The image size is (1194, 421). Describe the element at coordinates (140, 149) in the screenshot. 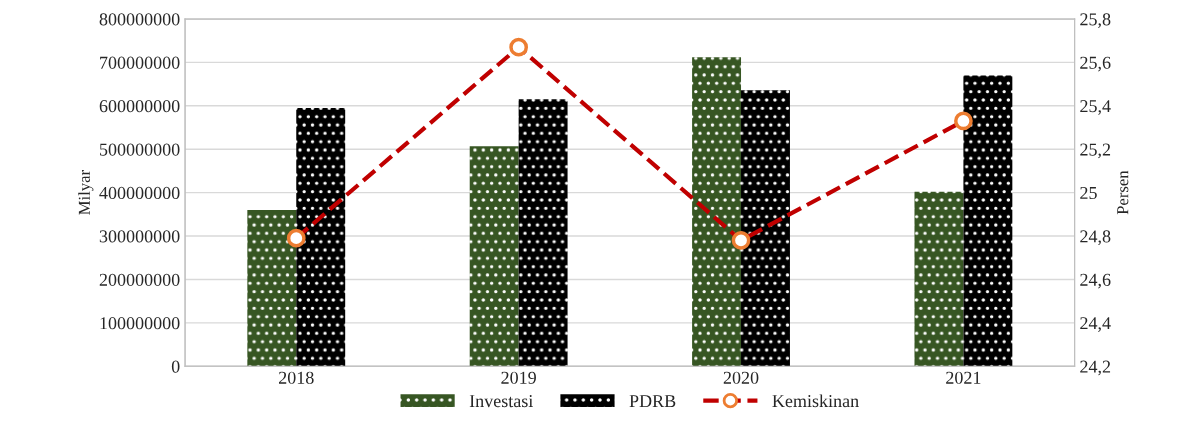

I see `y-tick-label: 500000000` at that location.